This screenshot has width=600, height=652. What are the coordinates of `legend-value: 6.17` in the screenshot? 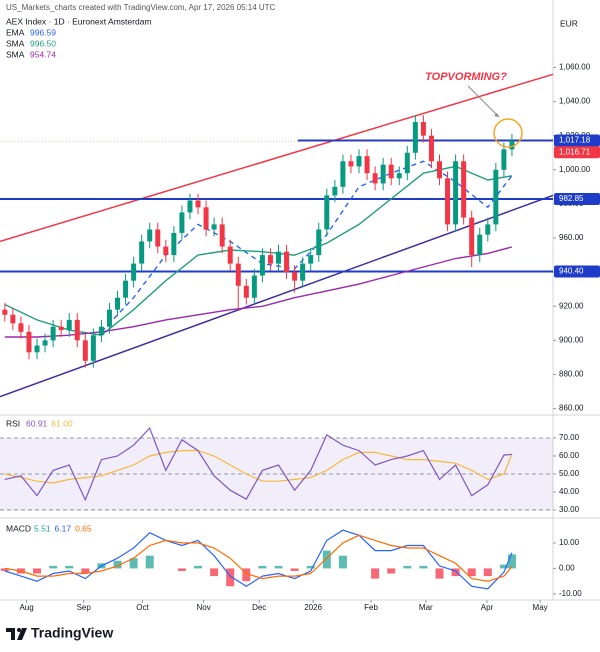 It's located at (63, 528).